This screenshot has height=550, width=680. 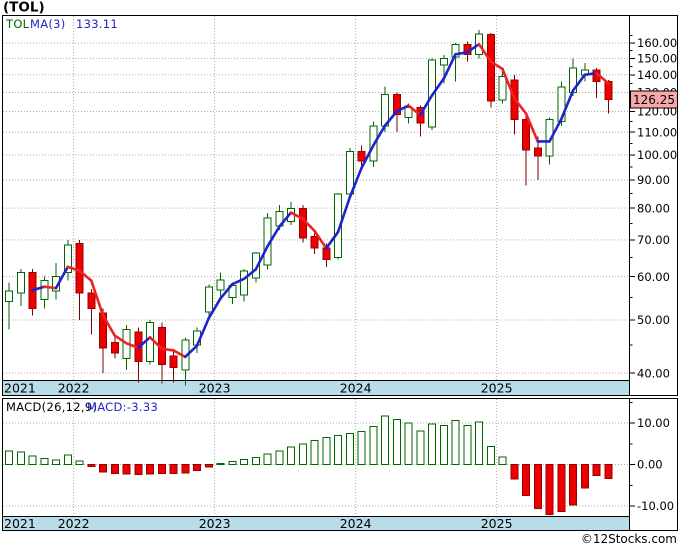 I want to click on axis-label: 10.00, so click(x=653, y=423).